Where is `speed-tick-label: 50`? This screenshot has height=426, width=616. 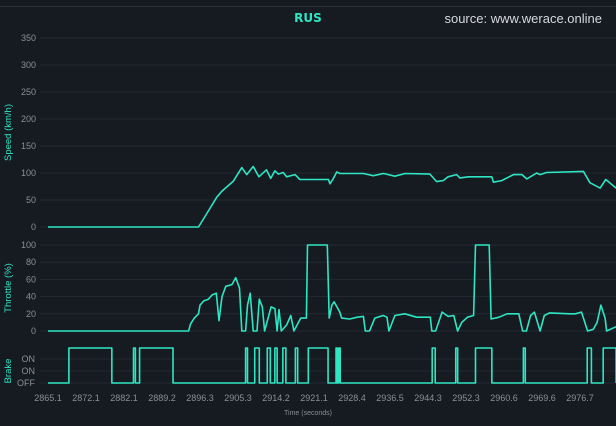 speed-tick-label: 50 is located at coordinates (31, 200).